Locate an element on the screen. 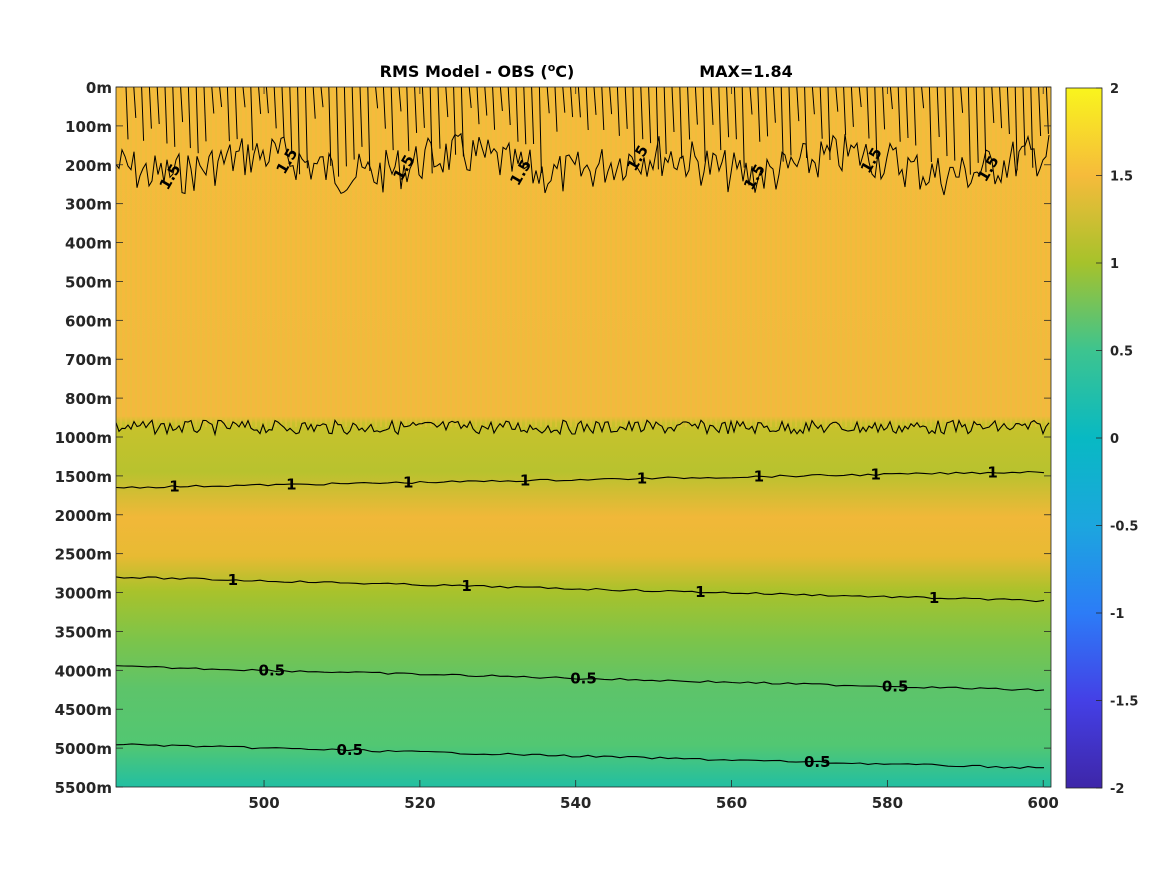  colorbar-tick-label: -2 is located at coordinates (1117, 789).